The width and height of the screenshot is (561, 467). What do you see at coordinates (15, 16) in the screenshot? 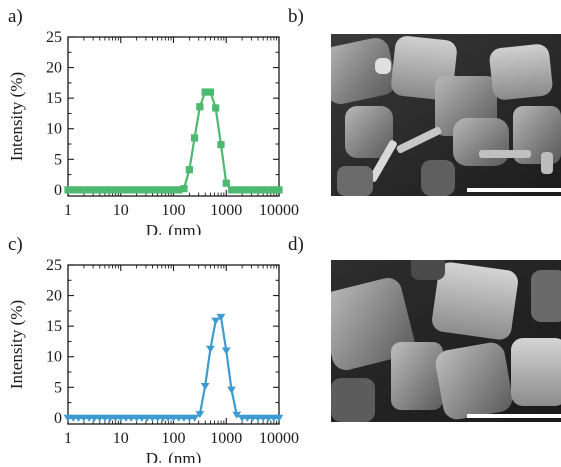
I see `panel-label-a: a)` at bounding box center [15, 16].